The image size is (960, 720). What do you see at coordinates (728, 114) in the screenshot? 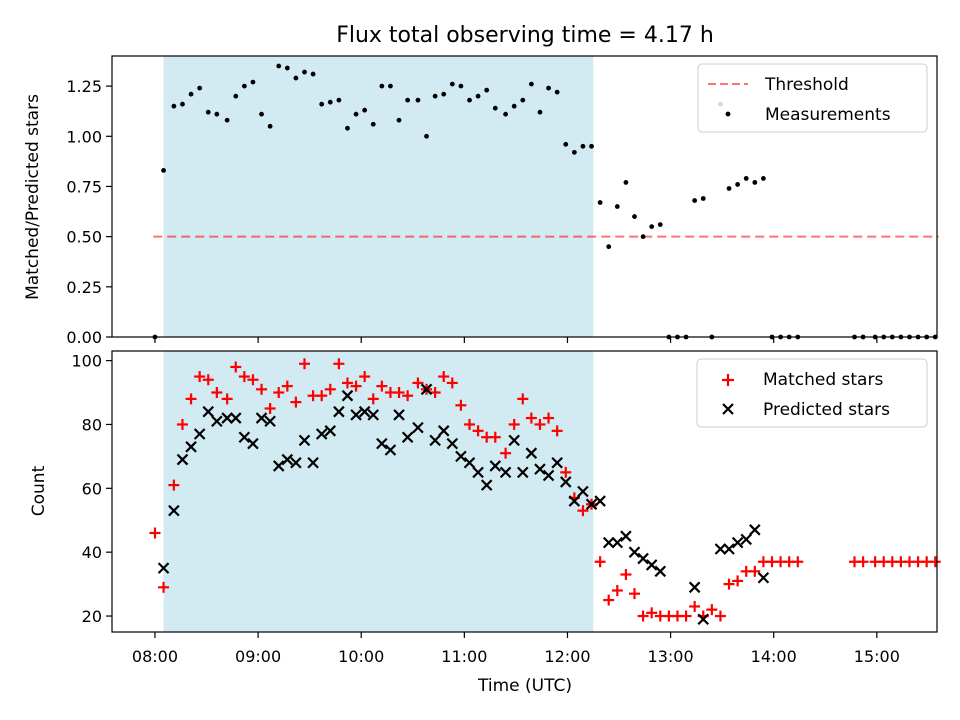
I see `legend-measurements-swatch` at bounding box center [728, 114].